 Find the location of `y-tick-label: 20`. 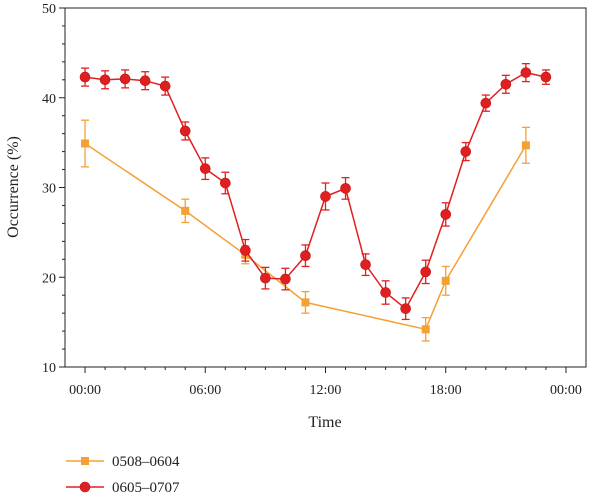

y-tick-label: 20 is located at coordinates (49, 278).